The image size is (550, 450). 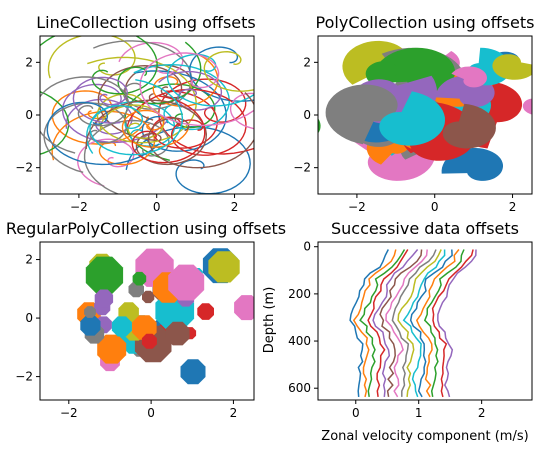 What do you see at coordinates (425, 228) in the screenshot?
I see `panel-title-successive-offsets: Successive data offsets` at bounding box center [425, 228].